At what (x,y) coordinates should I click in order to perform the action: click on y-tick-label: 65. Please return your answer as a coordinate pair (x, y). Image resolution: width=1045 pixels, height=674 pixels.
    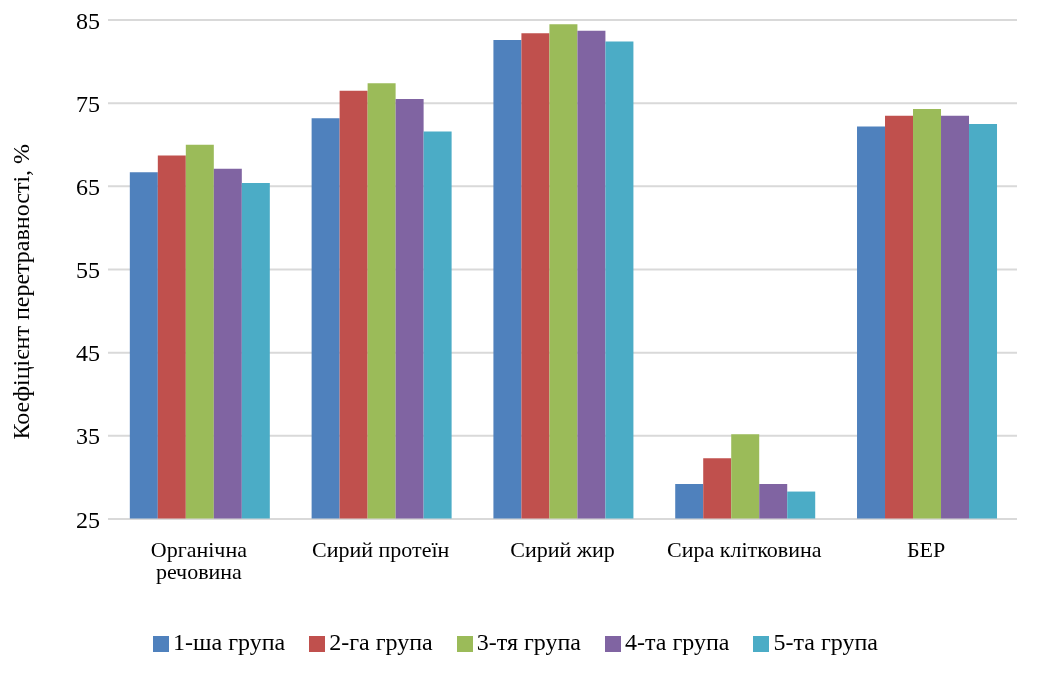
    Looking at the image, I should click on (88, 186).